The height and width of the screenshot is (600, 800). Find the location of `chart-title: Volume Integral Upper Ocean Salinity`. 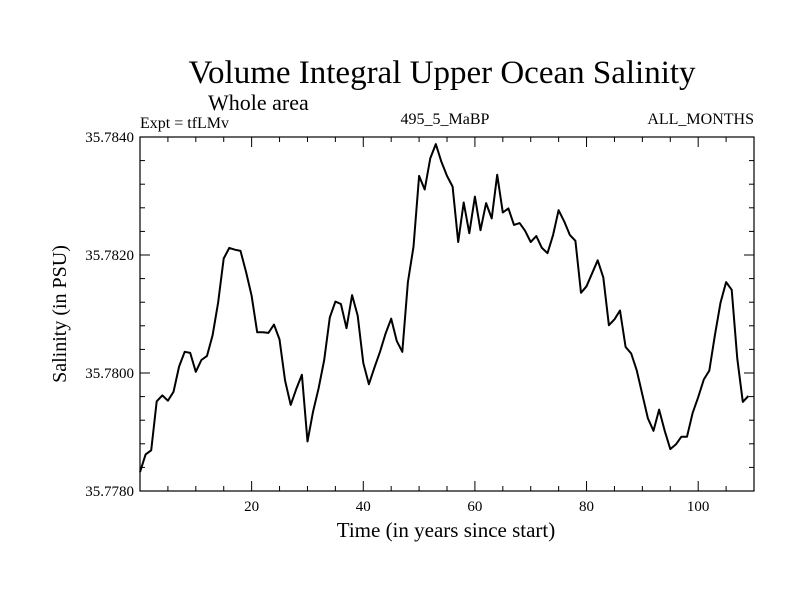

chart-title: Volume Integral Upper Ocean Salinity is located at coordinates (442, 73).